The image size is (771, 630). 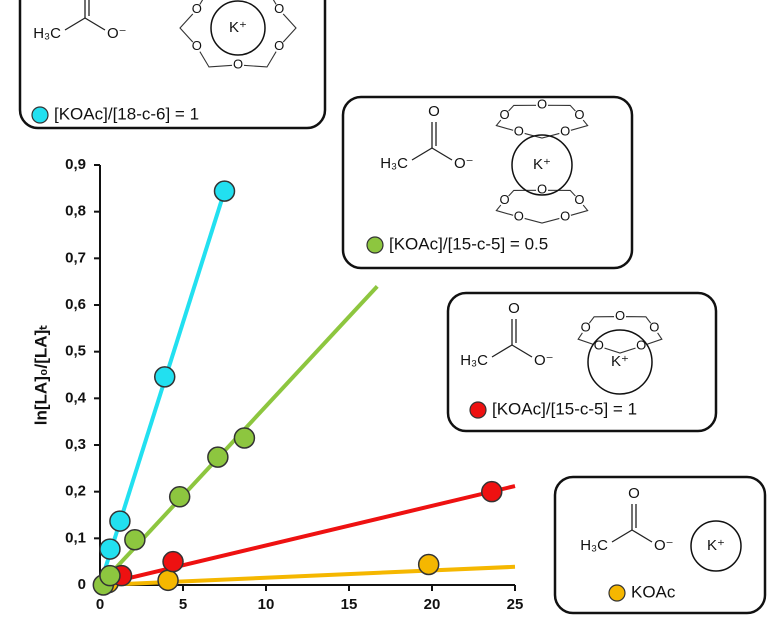 I want to click on y-tick-label: 0,2, so click(x=75, y=491).